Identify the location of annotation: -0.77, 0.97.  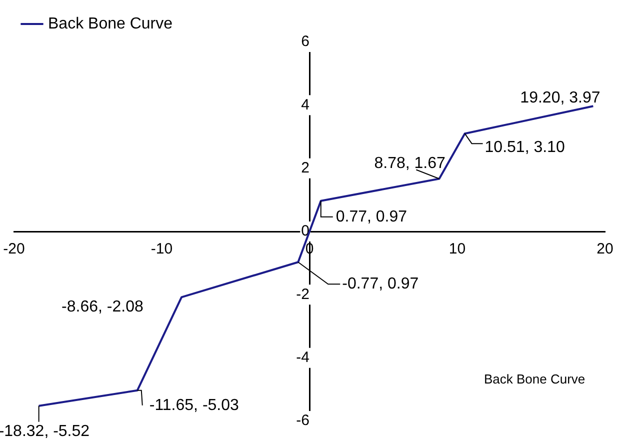
(380, 284).